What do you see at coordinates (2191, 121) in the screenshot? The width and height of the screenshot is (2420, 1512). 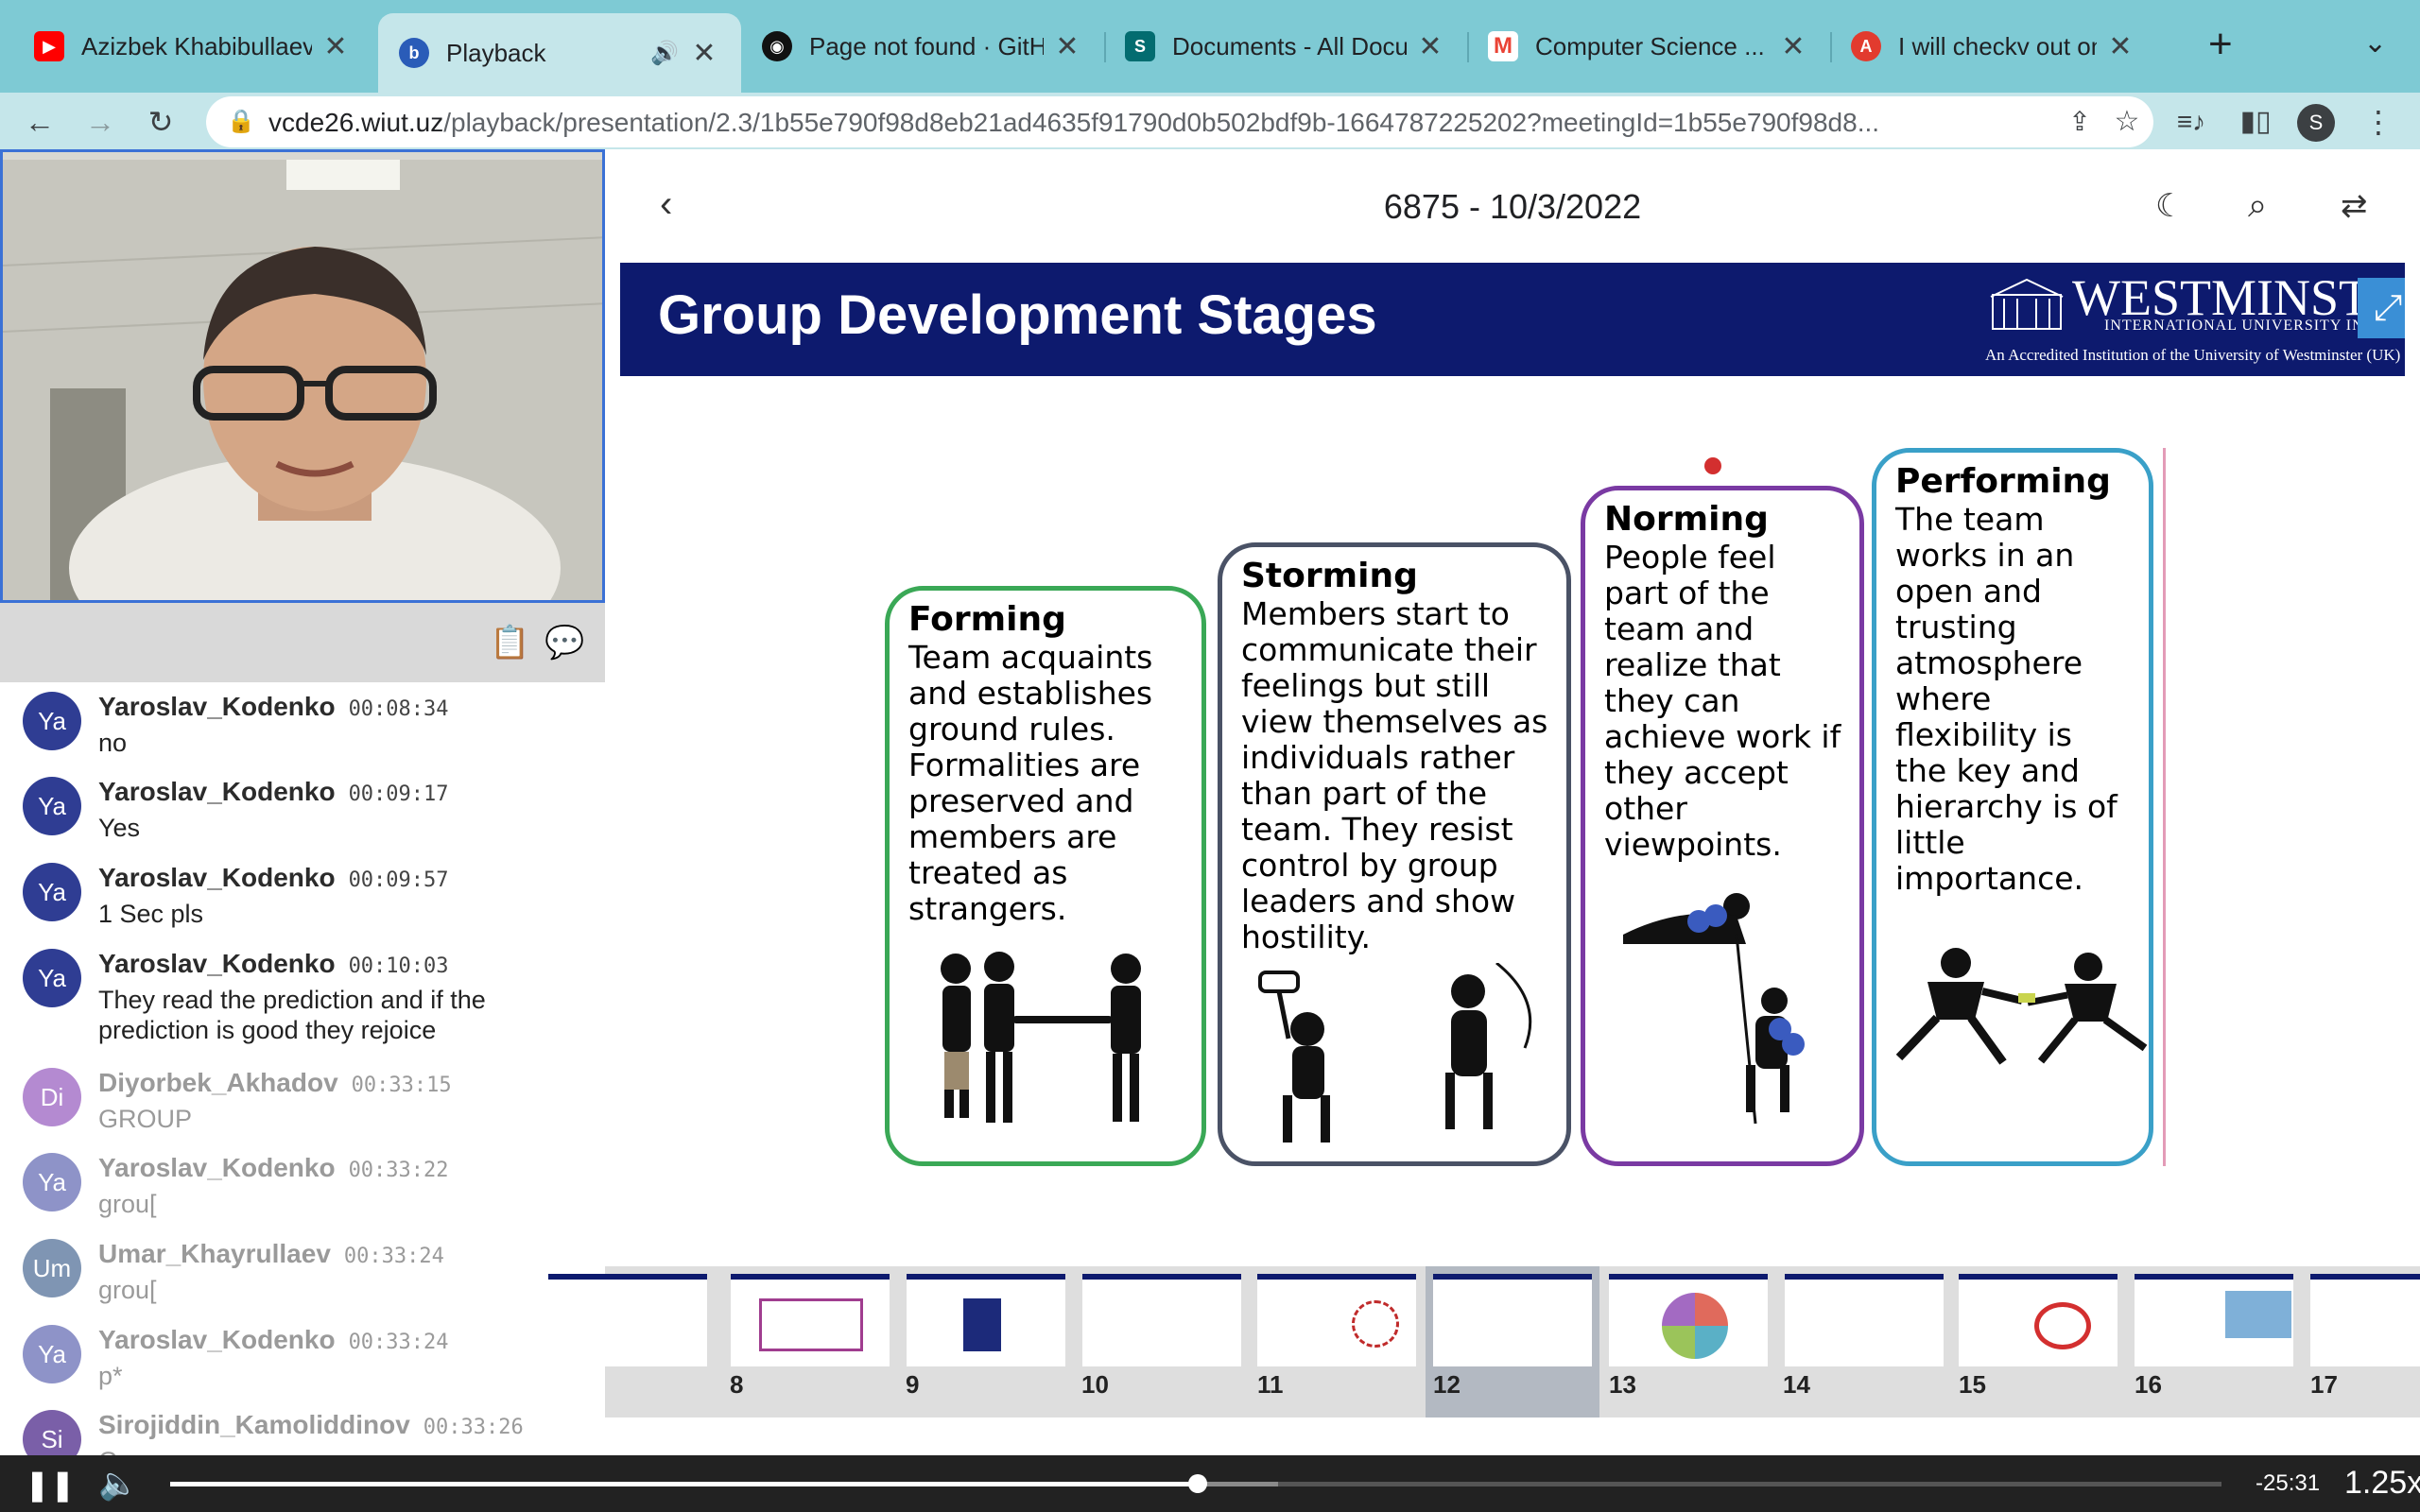 I see `media-queue-icon: ≡♪` at bounding box center [2191, 121].